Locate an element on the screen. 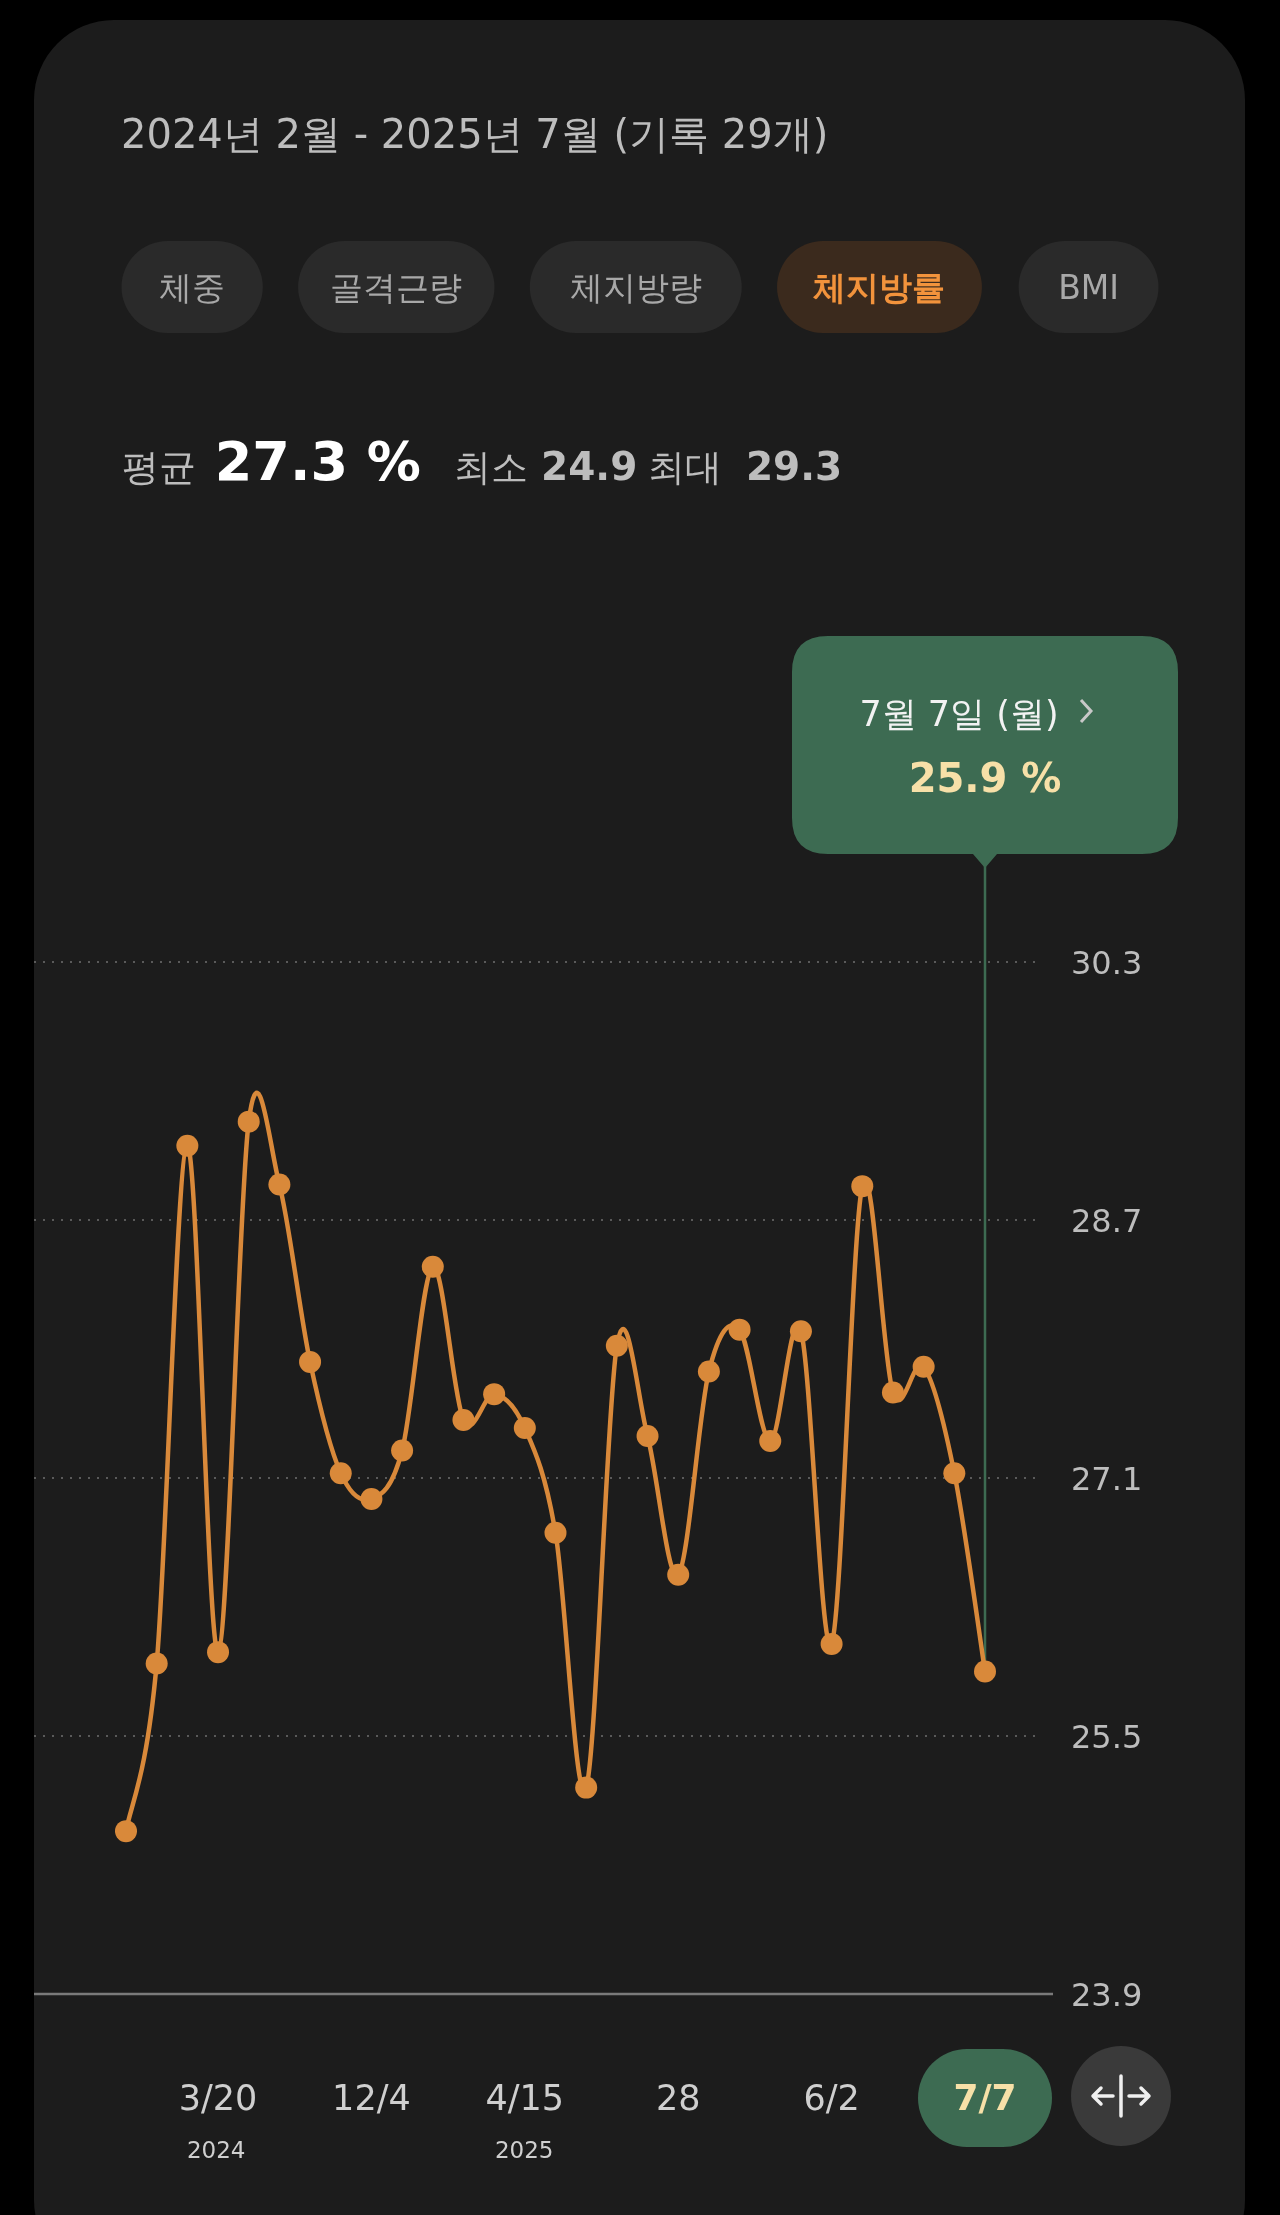 Image resolution: width=1280 pixels, height=2215 pixels. text: 7월 7일 (월) is located at coordinates (959, 714).